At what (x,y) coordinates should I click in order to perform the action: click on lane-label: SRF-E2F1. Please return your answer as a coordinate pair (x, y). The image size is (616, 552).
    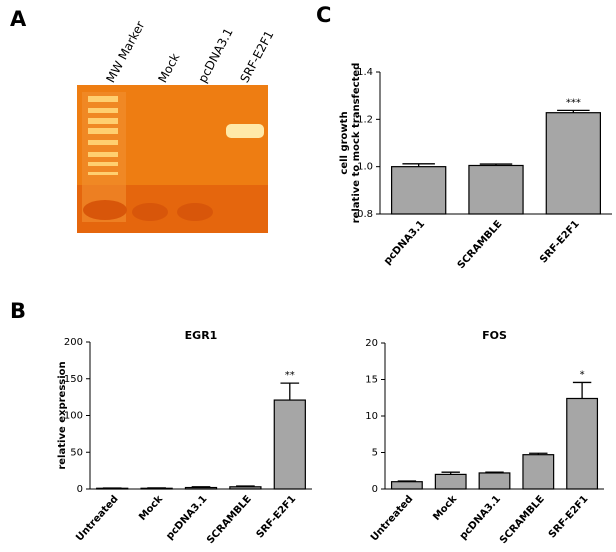
    Looking at the image, I should click on (256, 56).